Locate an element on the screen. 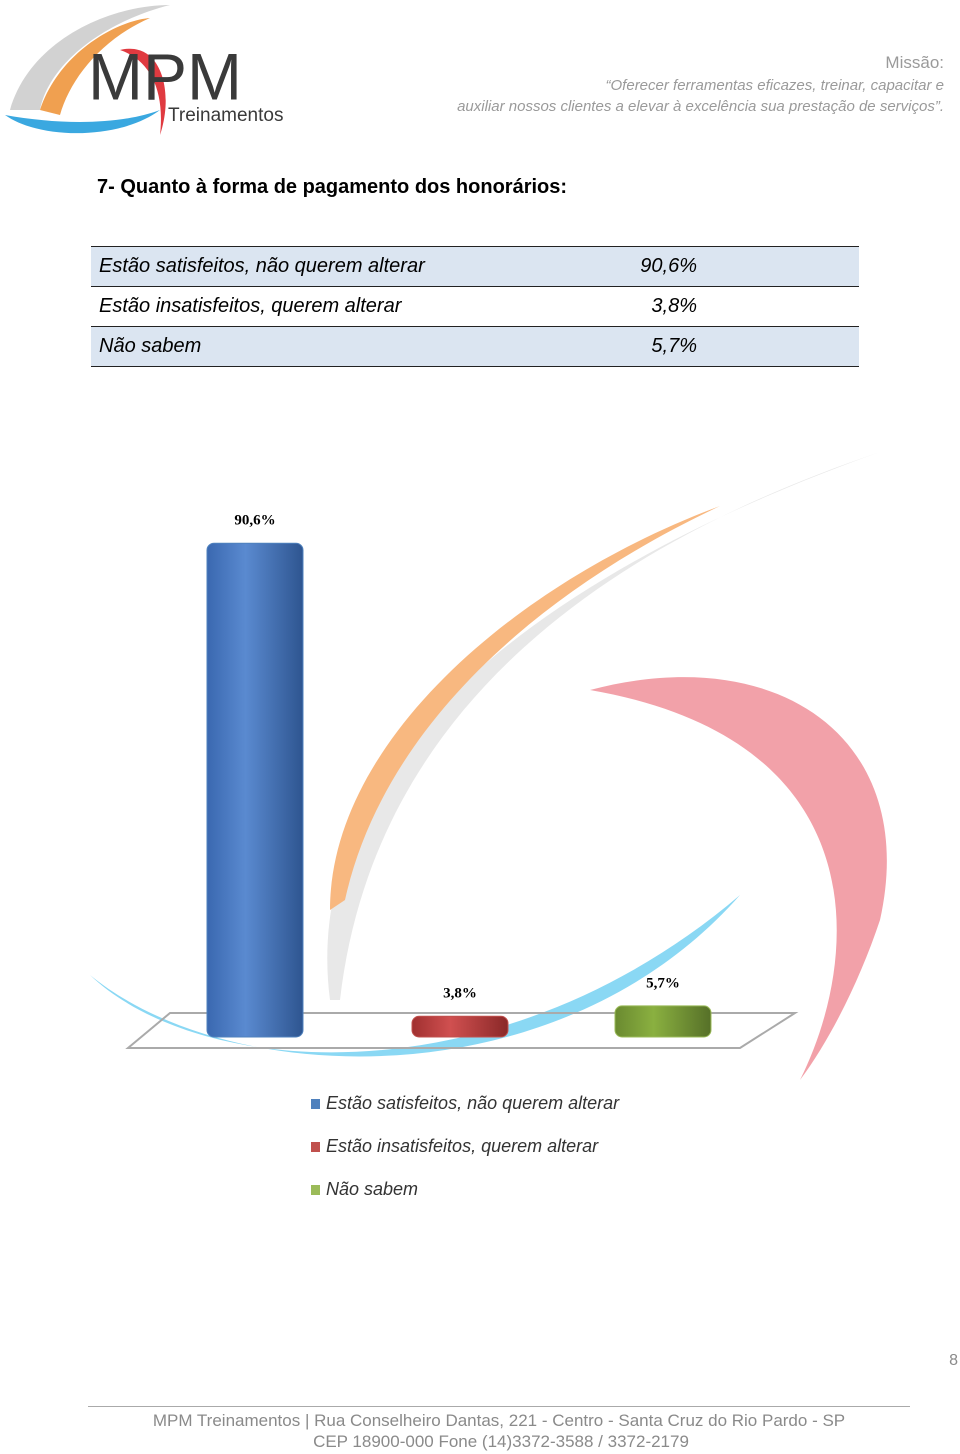 This screenshot has height=1454, width=960. chart-floor is located at coordinates (462, 1030).